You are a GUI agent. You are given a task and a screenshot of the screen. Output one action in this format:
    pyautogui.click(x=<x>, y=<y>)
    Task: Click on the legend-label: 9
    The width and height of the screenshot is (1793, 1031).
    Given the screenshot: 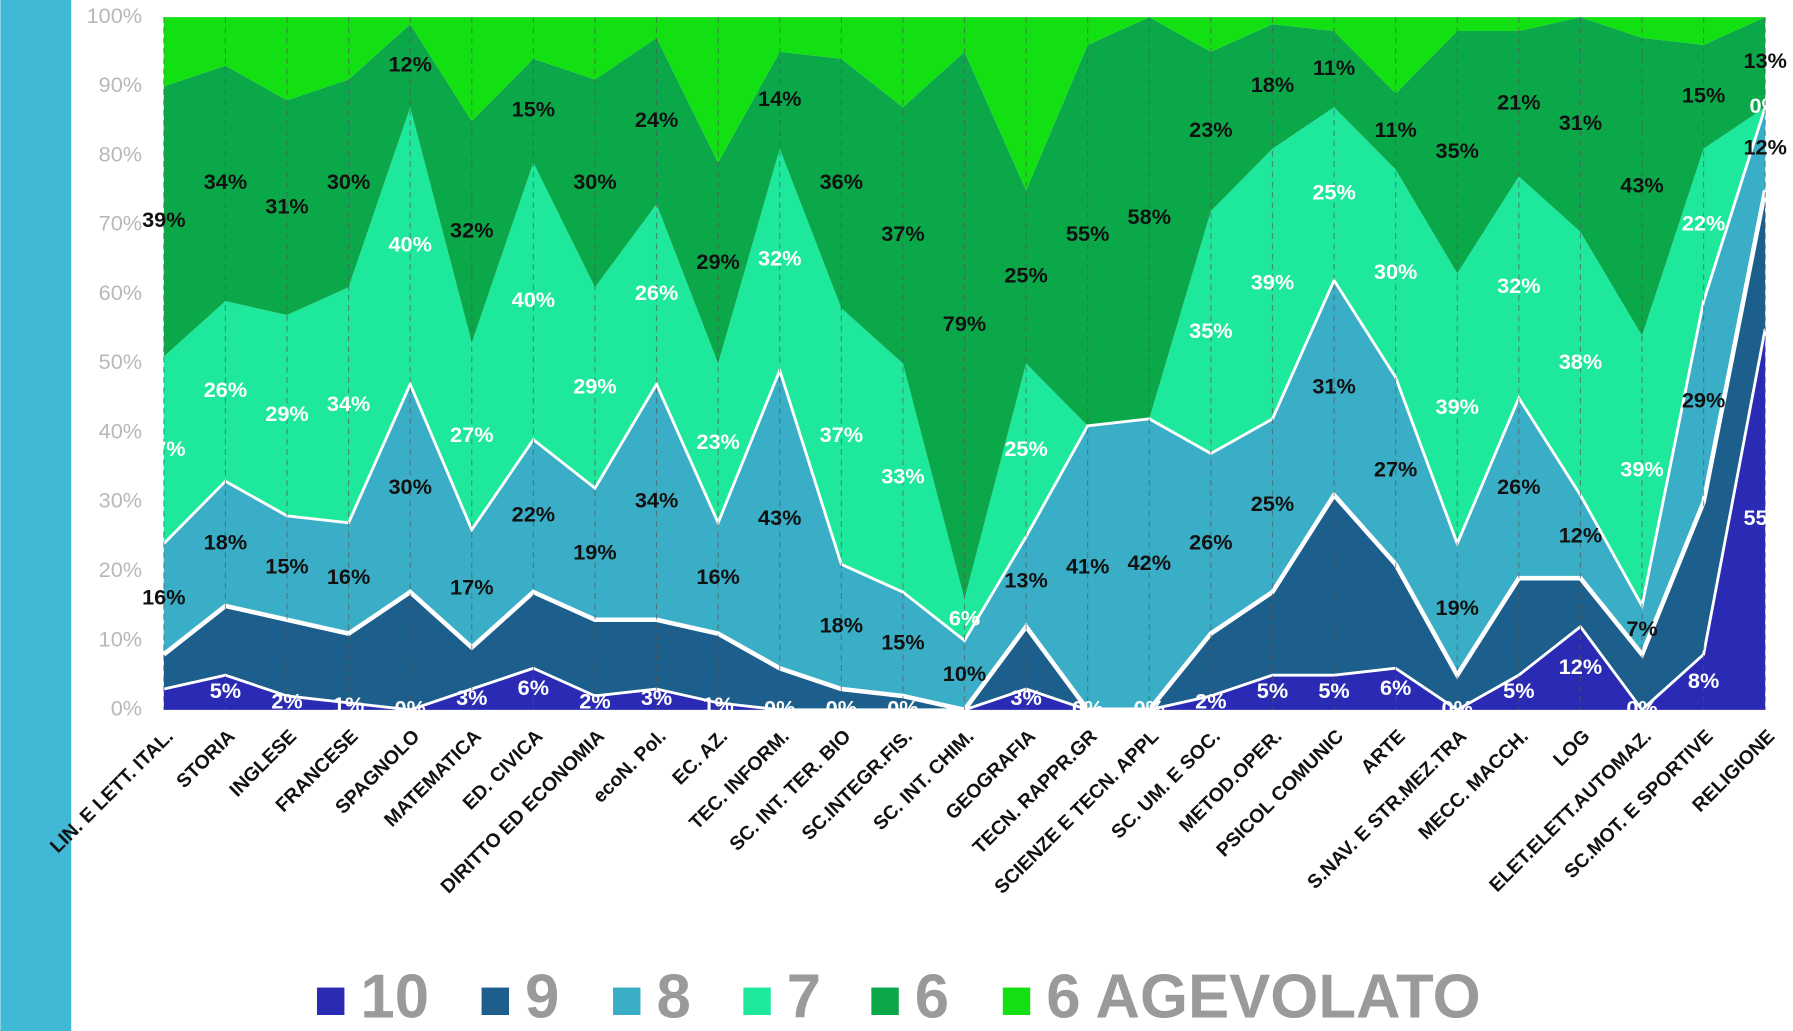 What is the action you would take?
    pyautogui.click(x=542, y=997)
    